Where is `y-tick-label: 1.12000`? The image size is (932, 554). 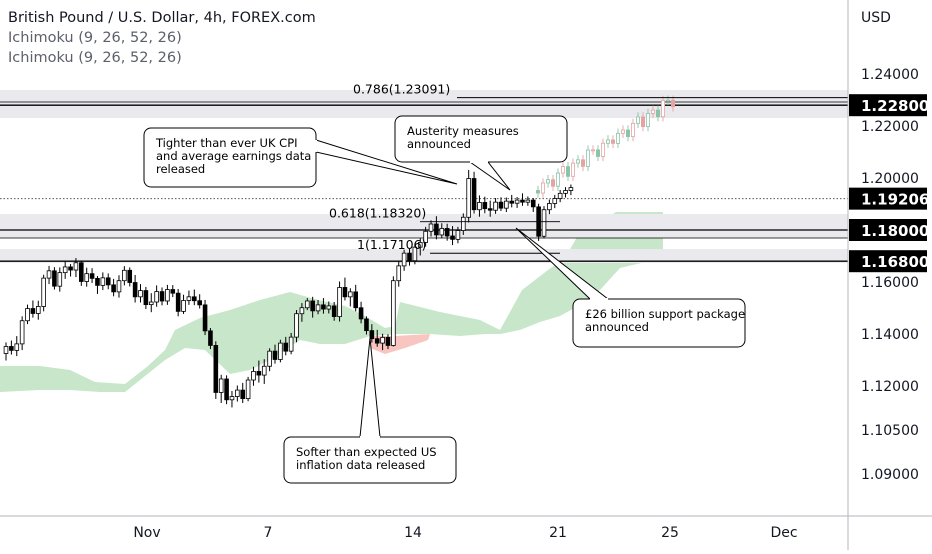 y-tick-label: 1.12000 is located at coordinates (890, 387).